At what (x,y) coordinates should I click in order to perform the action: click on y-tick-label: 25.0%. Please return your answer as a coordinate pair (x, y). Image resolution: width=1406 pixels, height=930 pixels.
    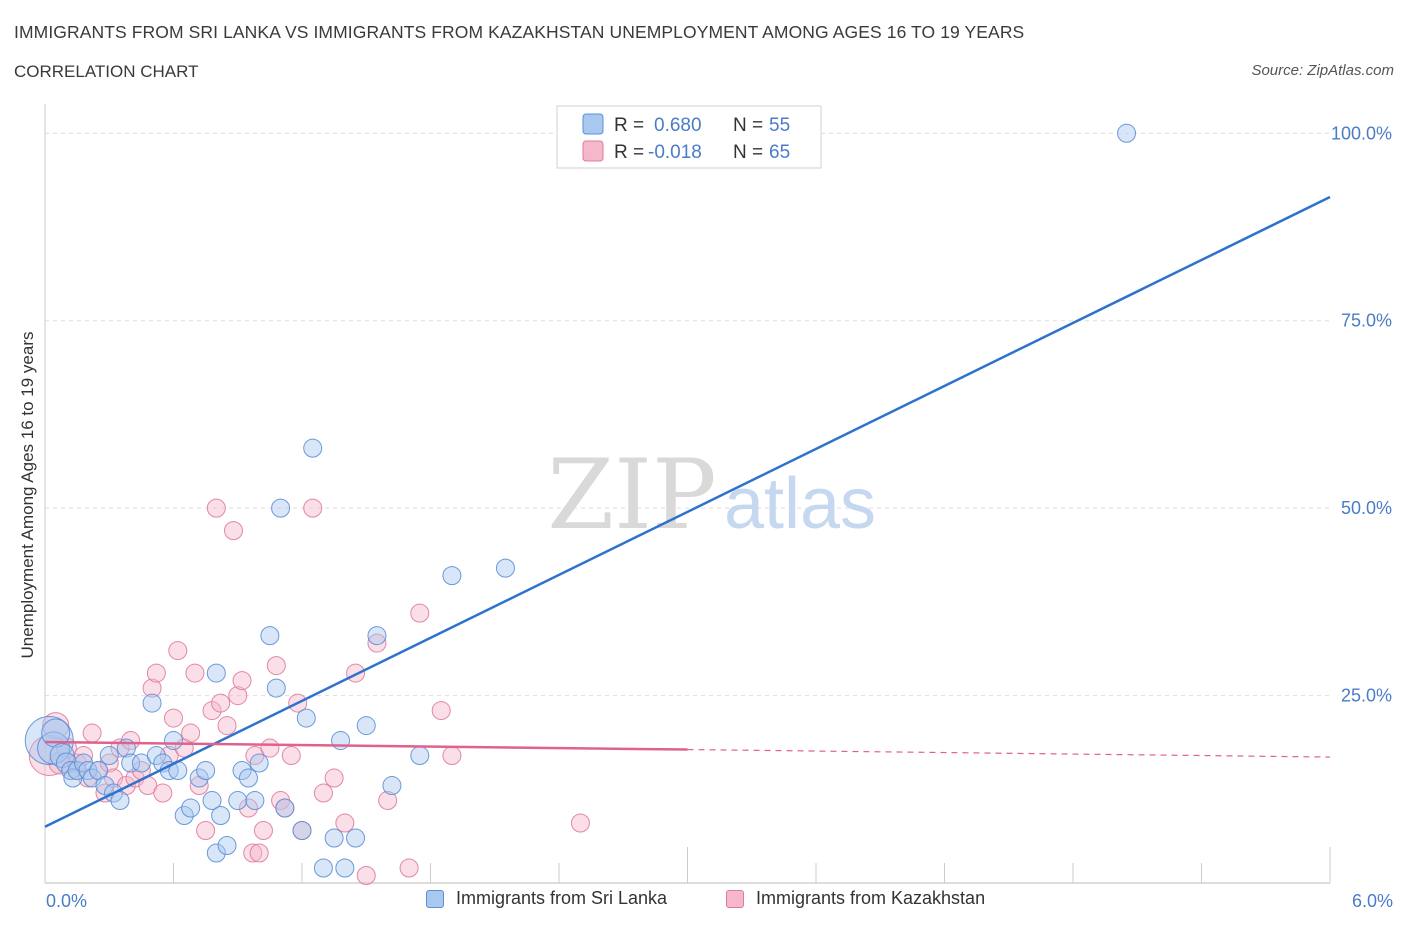
    Looking at the image, I should click on (1366, 696).